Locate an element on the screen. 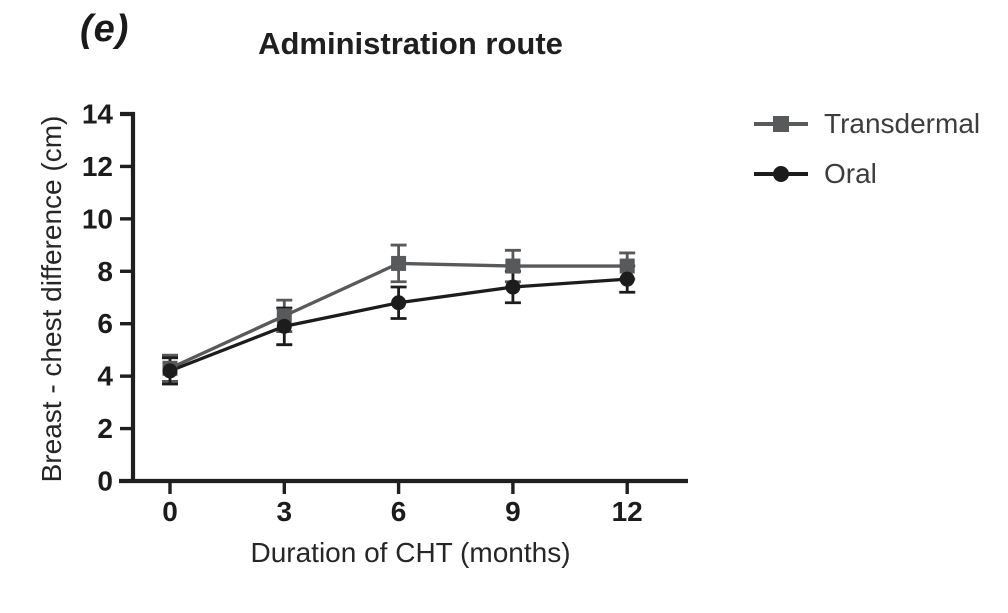 The width and height of the screenshot is (1008, 613). panel-label: (e) is located at coordinates (105, 29).